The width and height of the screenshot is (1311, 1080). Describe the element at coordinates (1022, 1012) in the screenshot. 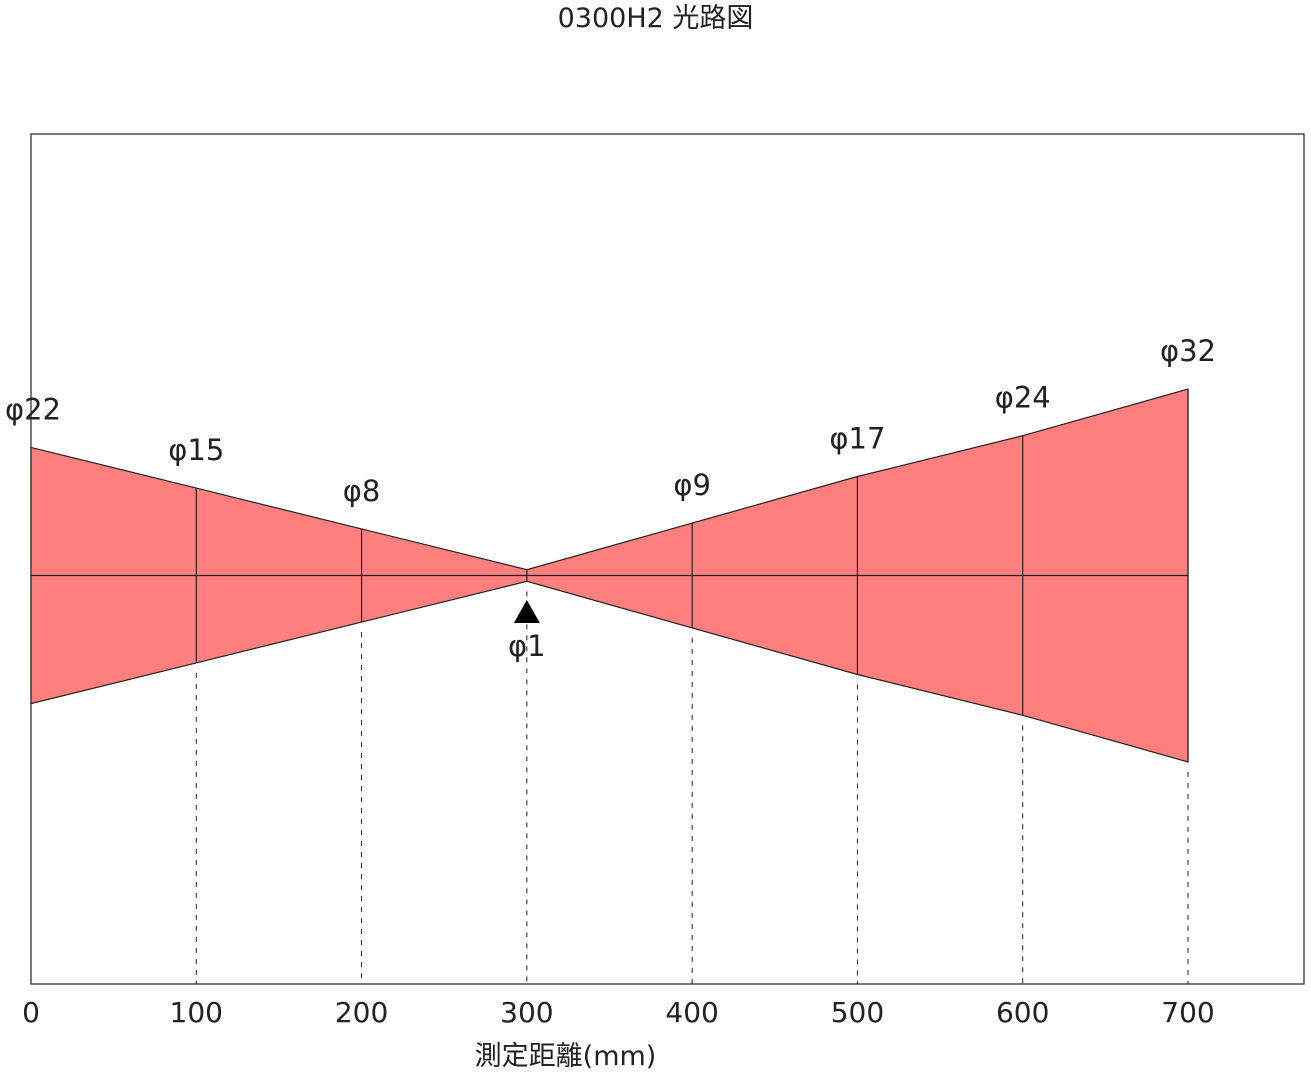

I see `x-tick-label: 600` at that location.